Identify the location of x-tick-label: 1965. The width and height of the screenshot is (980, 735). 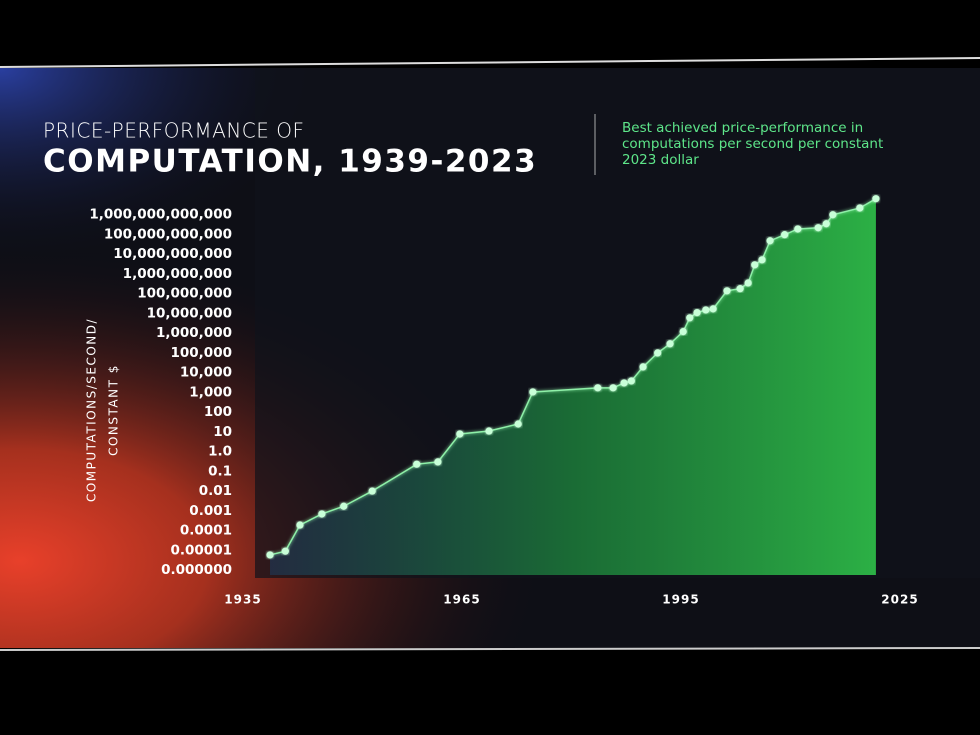
(461, 600).